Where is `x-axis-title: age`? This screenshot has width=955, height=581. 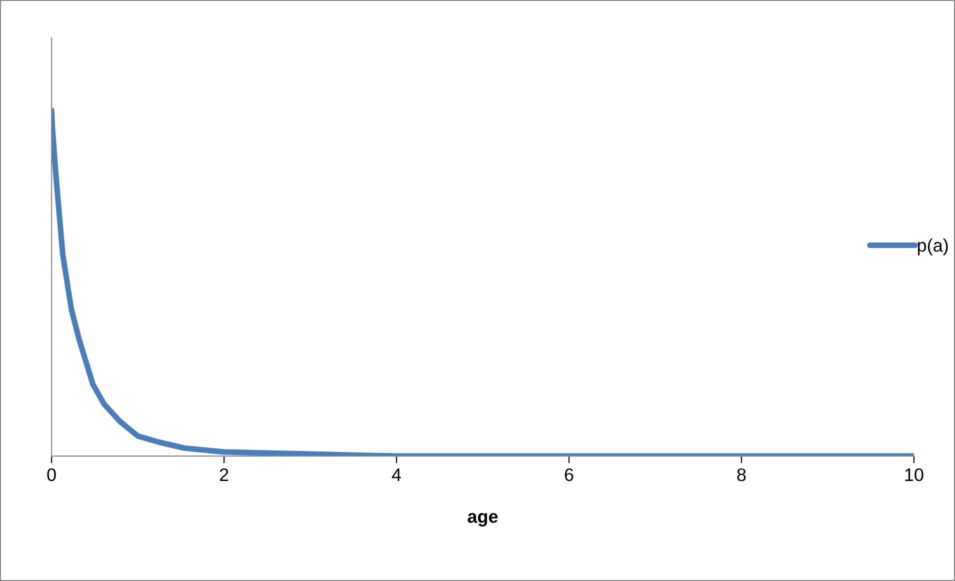 x-axis-title: age is located at coordinates (483, 520).